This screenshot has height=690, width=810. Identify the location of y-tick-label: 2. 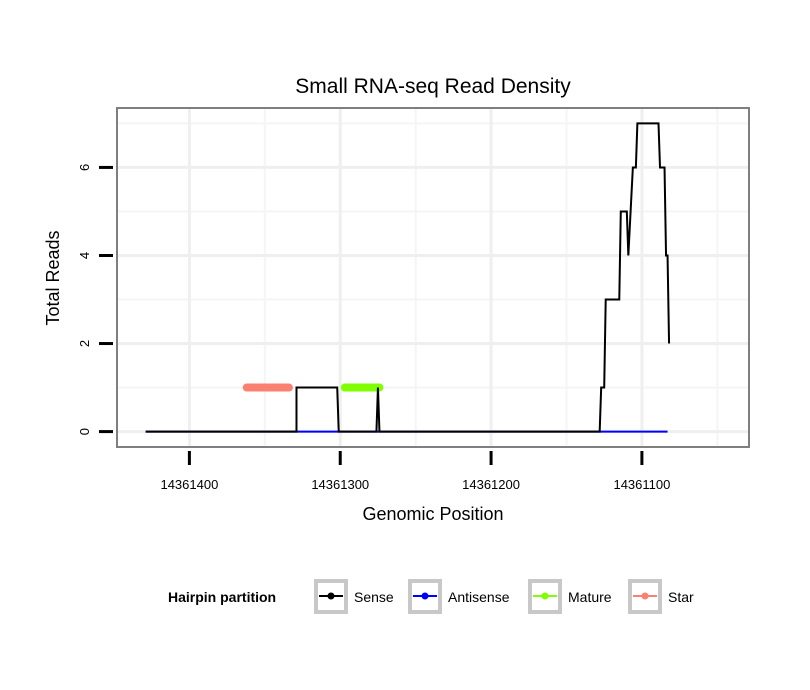
(84, 343).